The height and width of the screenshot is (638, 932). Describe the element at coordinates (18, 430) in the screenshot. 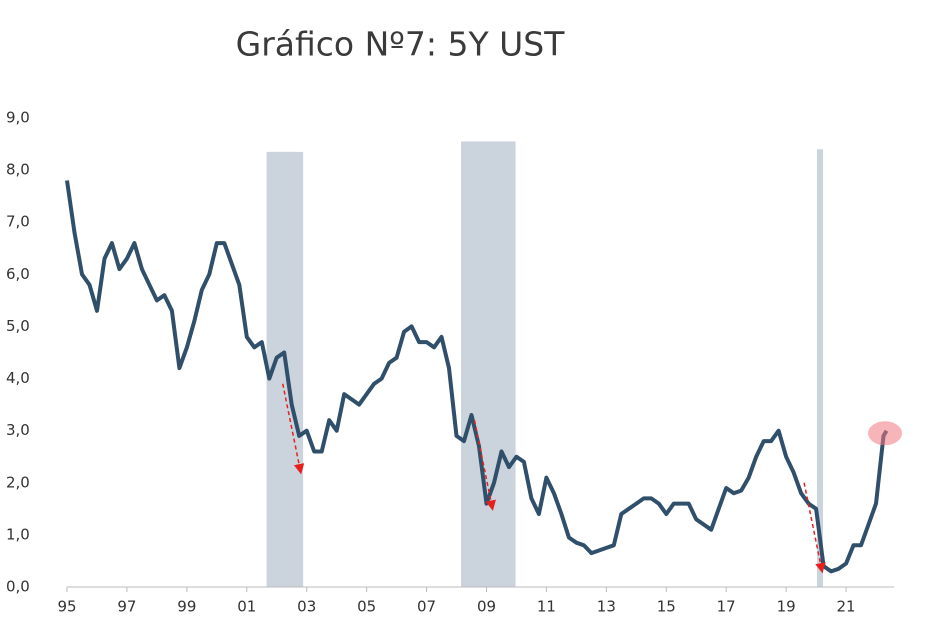

I see `y-tick-label: 3,0` at that location.